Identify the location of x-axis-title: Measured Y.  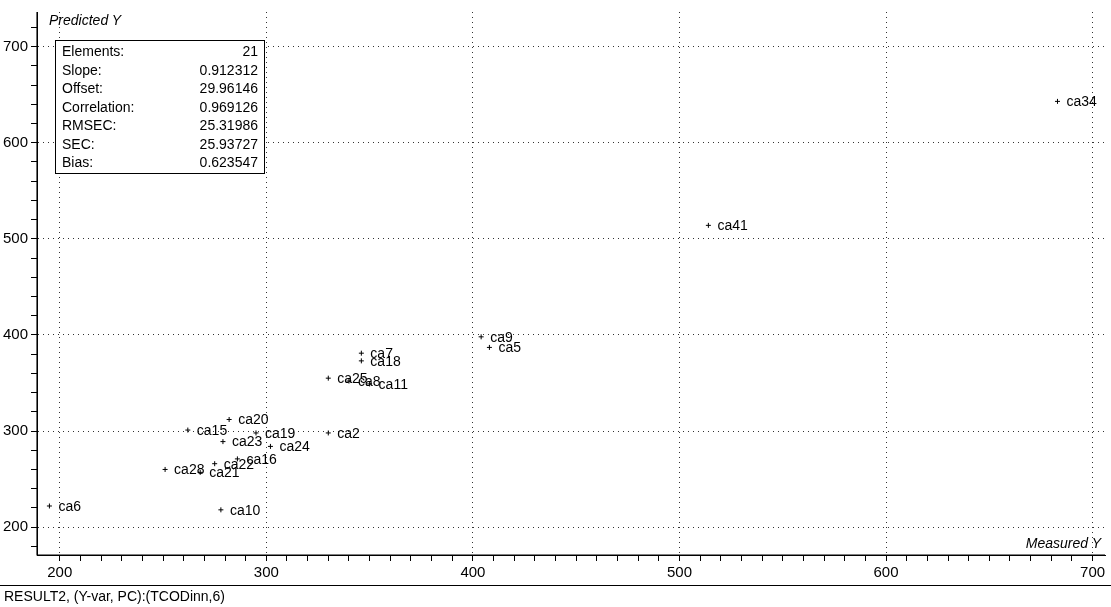
(1064, 542).